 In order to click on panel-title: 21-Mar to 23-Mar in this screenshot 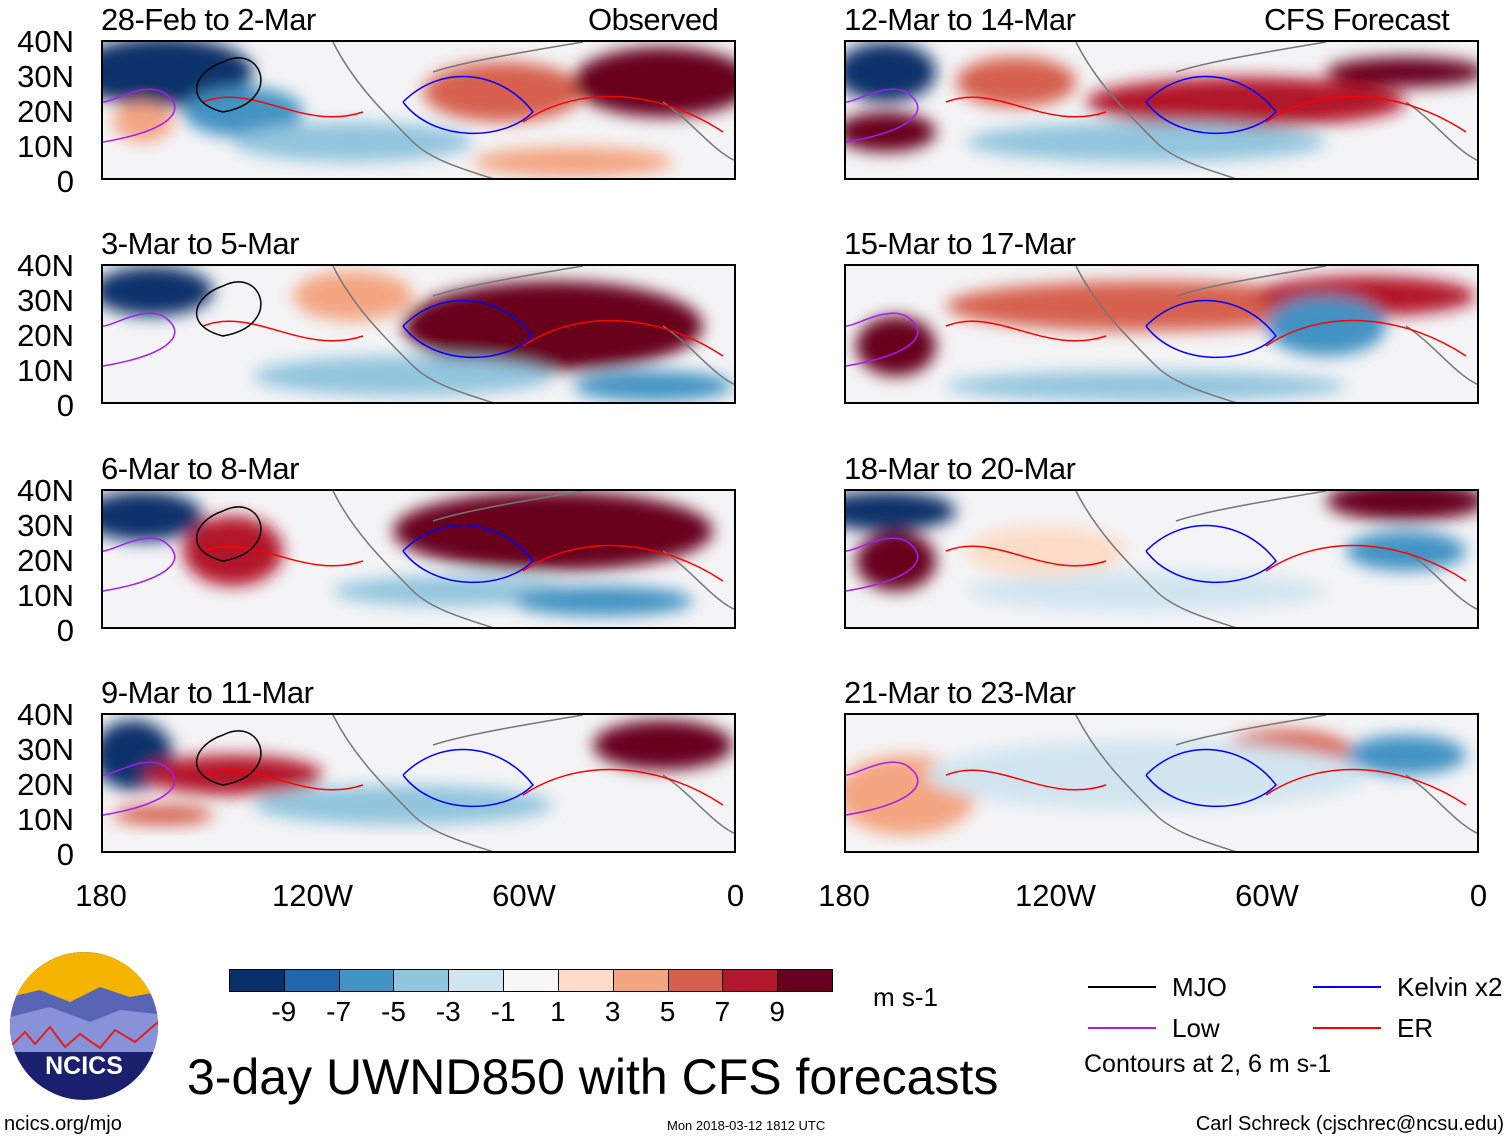, I will do `click(960, 692)`.